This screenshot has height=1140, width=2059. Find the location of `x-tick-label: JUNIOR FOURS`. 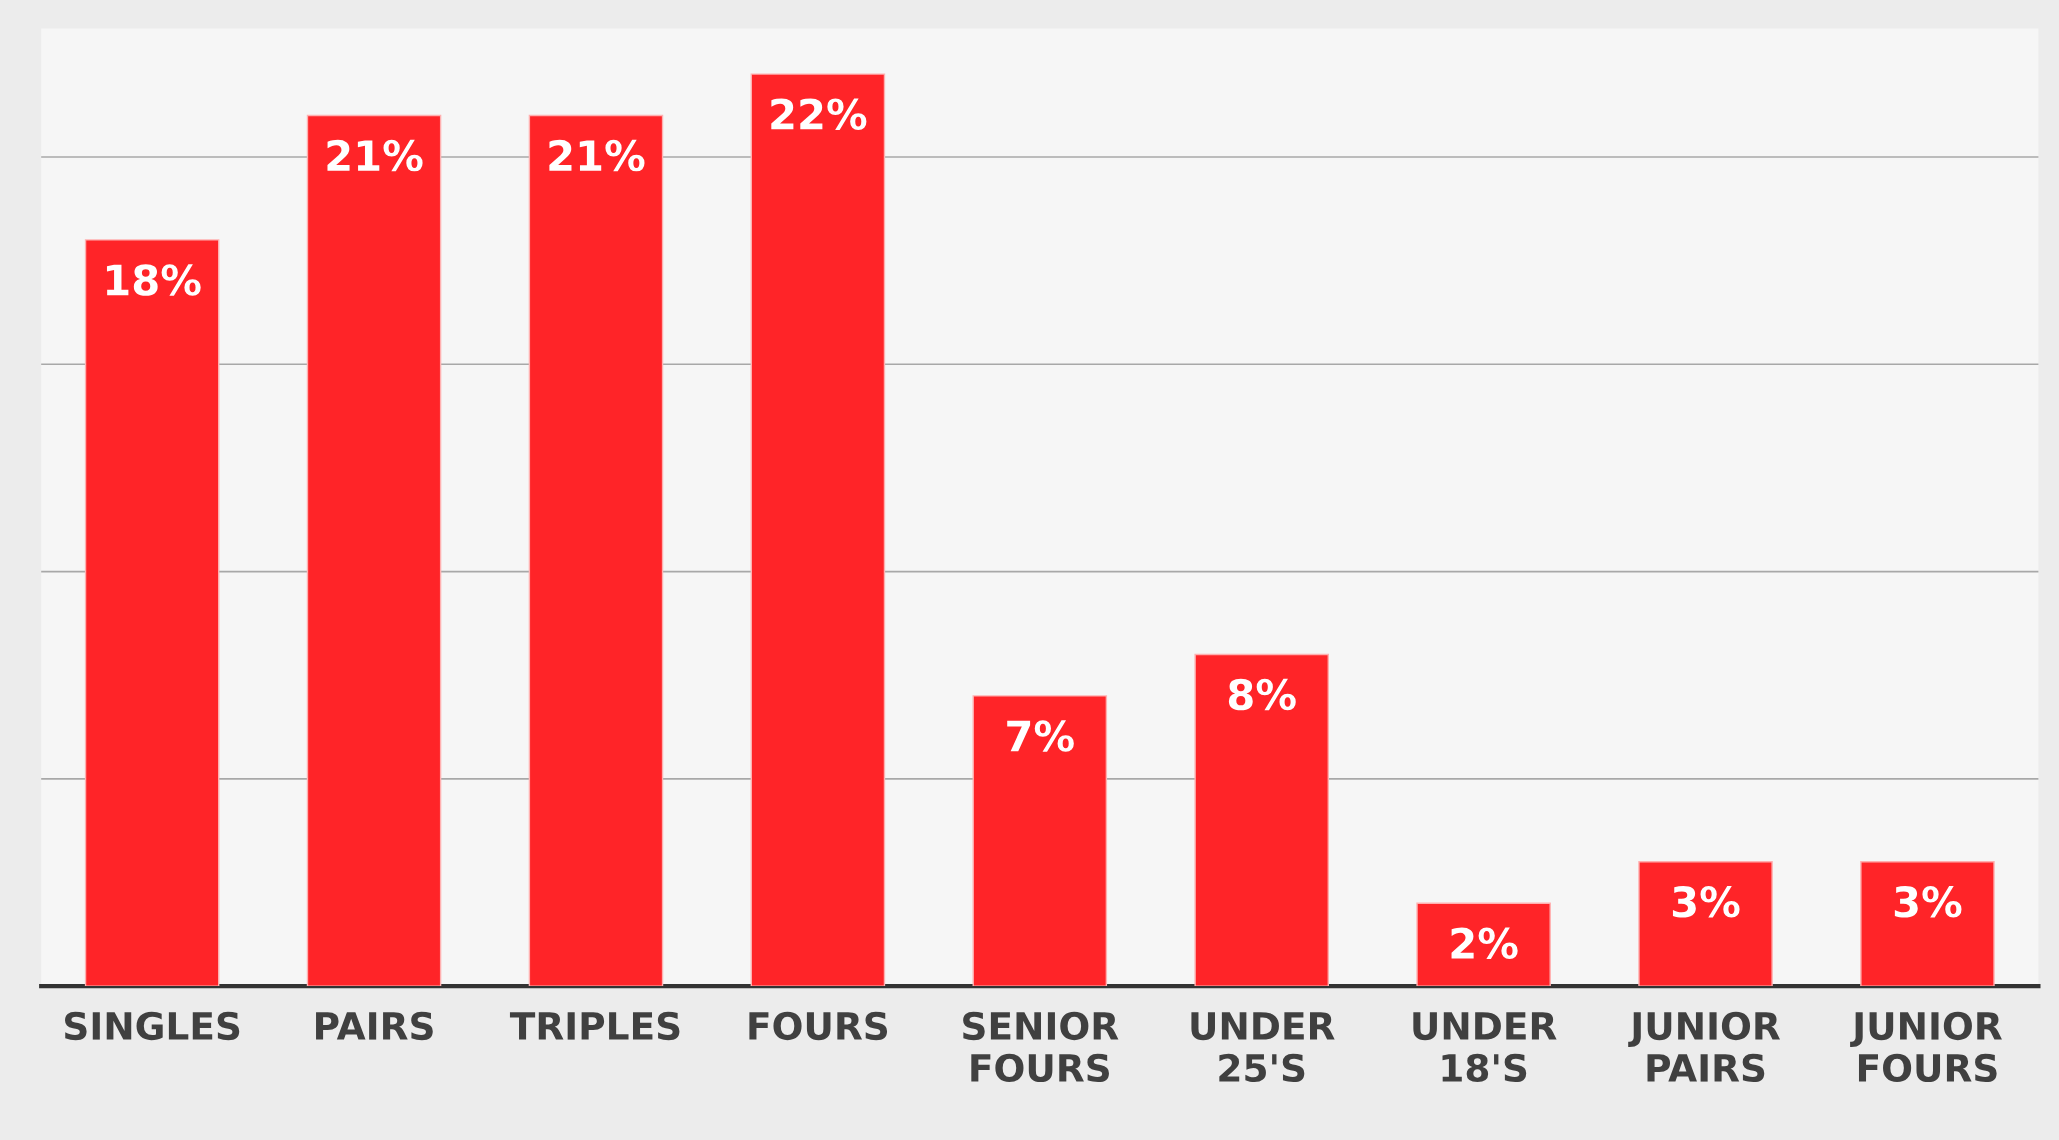

x-tick-label: JUNIOR FOURS is located at coordinates (1926, 1047).